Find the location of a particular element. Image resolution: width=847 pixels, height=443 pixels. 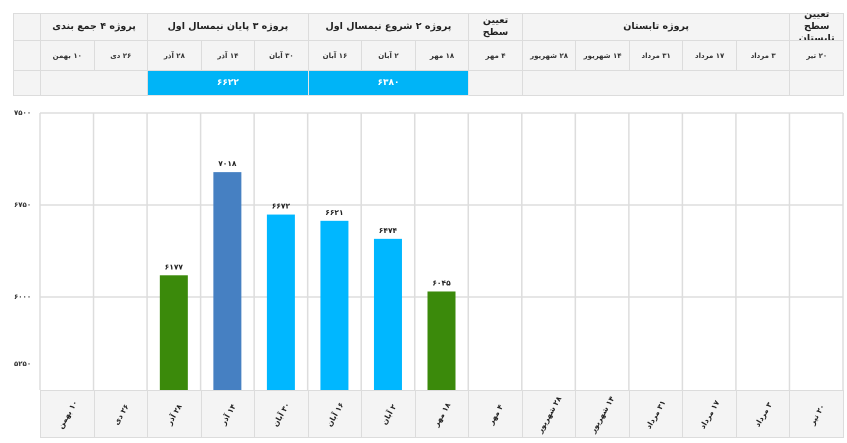

x-axis-cell: ۲۰ تیر is located at coordinates (816, 414).